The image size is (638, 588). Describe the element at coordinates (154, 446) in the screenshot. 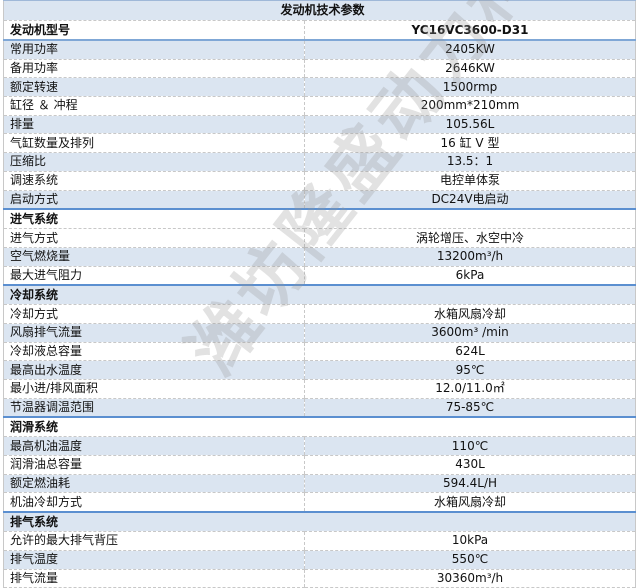

I see `param-label: 最高机油温度` at that location.